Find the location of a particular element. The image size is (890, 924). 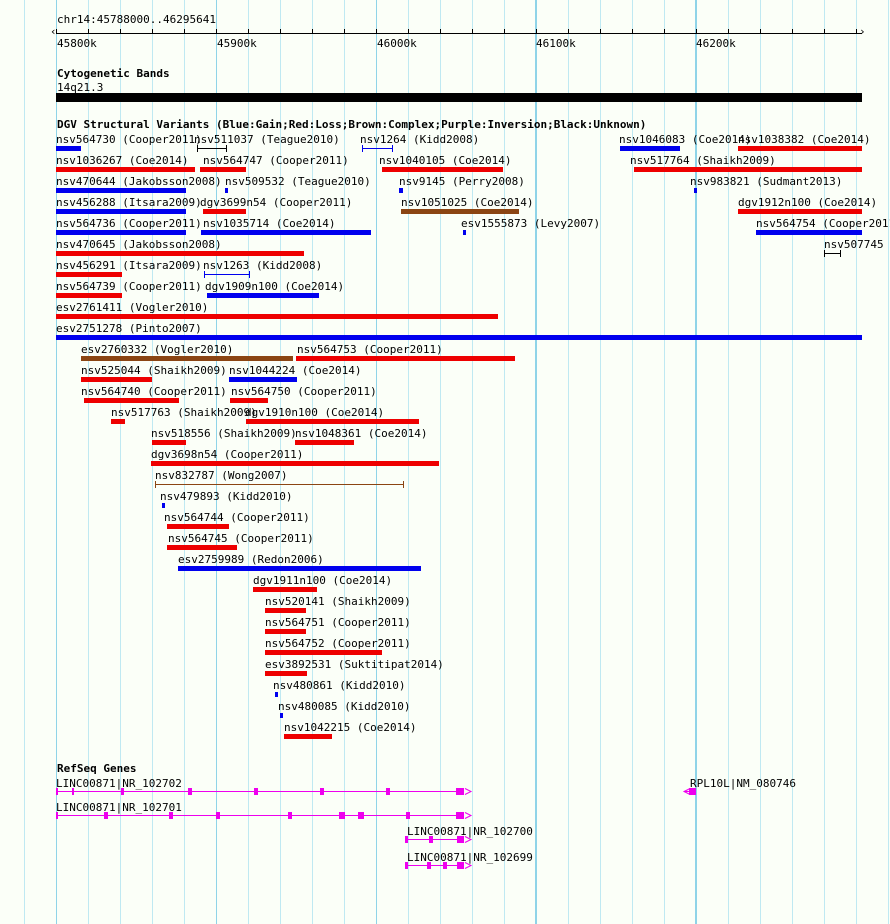

dgv-feature-label: nsv470645 (Jakobsson2008) is located at coordinates (139, 244).